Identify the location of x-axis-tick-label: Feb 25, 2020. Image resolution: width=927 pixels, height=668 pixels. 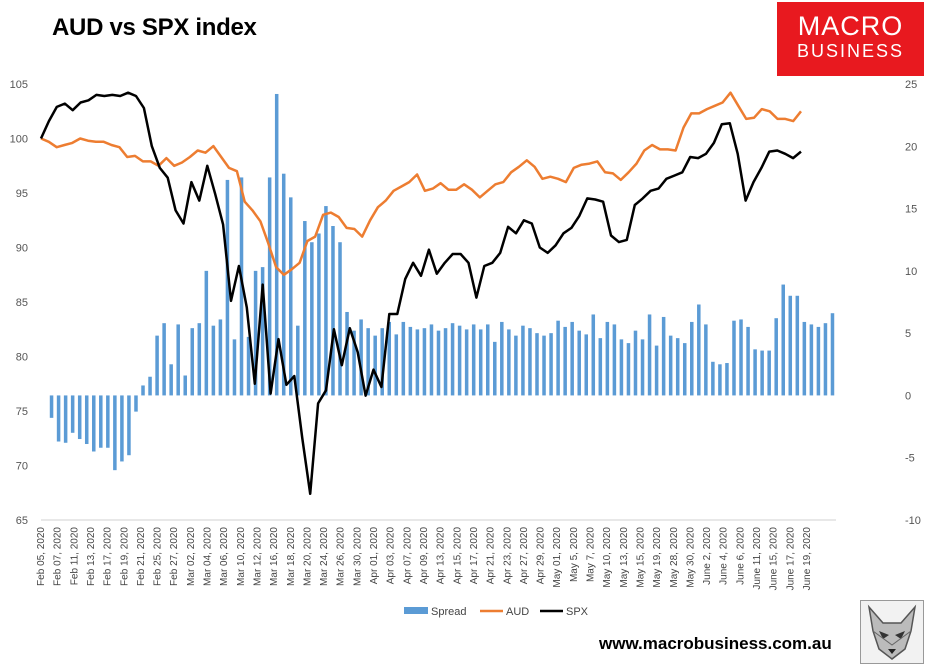
(158, 556).